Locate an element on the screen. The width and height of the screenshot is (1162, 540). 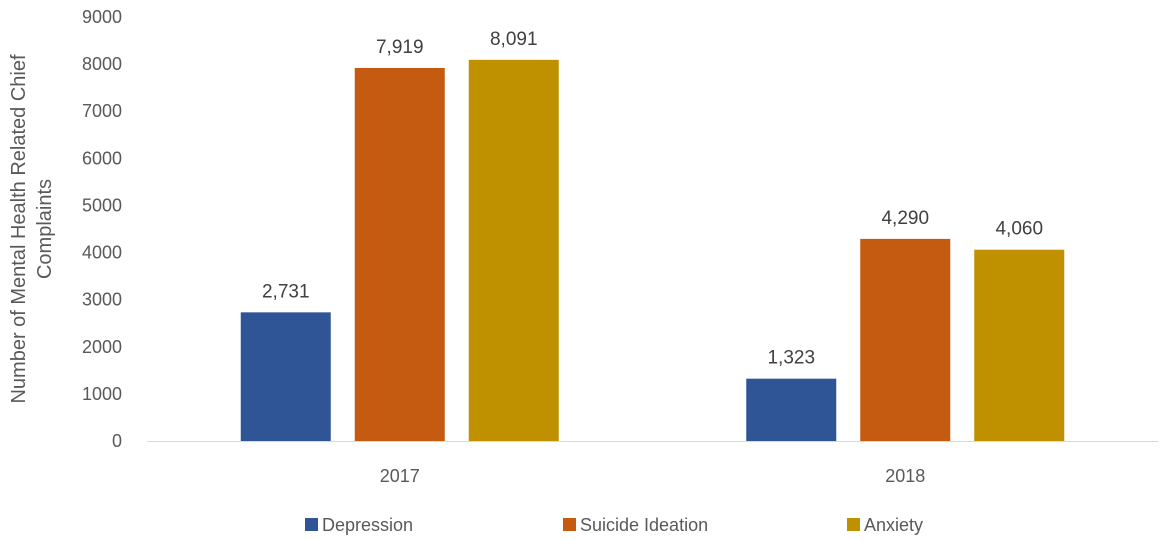
data-label: 2,731 is located at coordinates (286, 291).